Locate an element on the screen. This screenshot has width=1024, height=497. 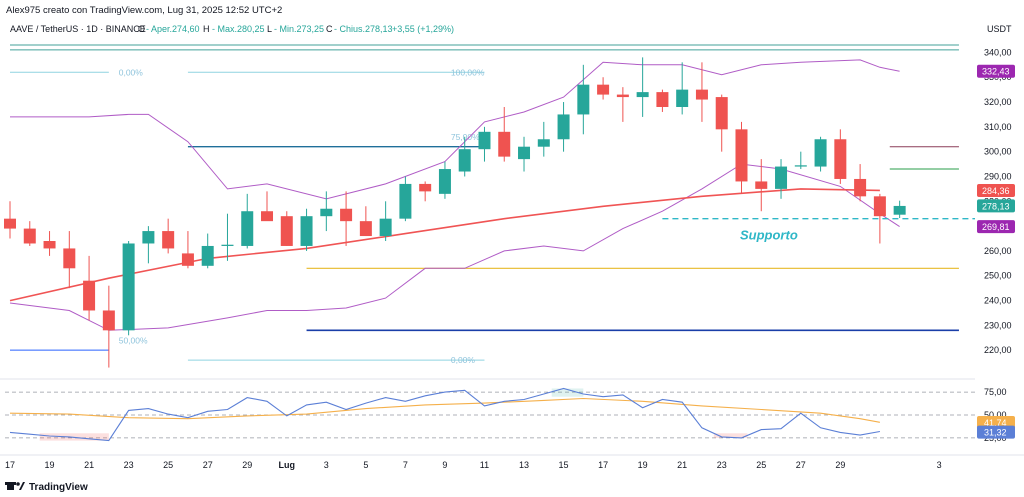
price-label-text: 269,81 is located at coordinates (996, 227).